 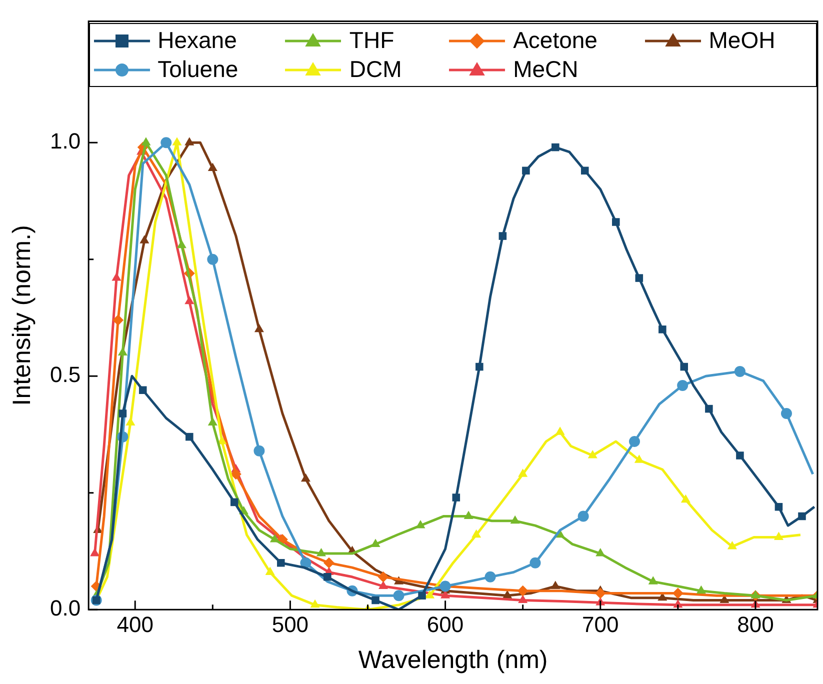 What do you see at coordinates (453, 660) in the screenshot?
I see `x-axis-title: Wavelength (nm)` at bounding box center [453, 660].